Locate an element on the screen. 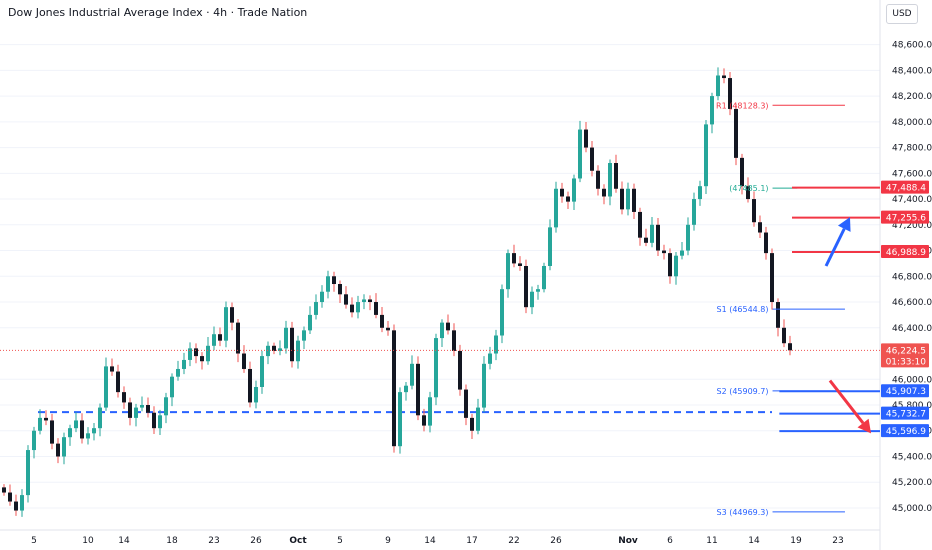 The image size is (932, 550). y-tick-label: 45,400.0 is located at coordinates (912, 457).